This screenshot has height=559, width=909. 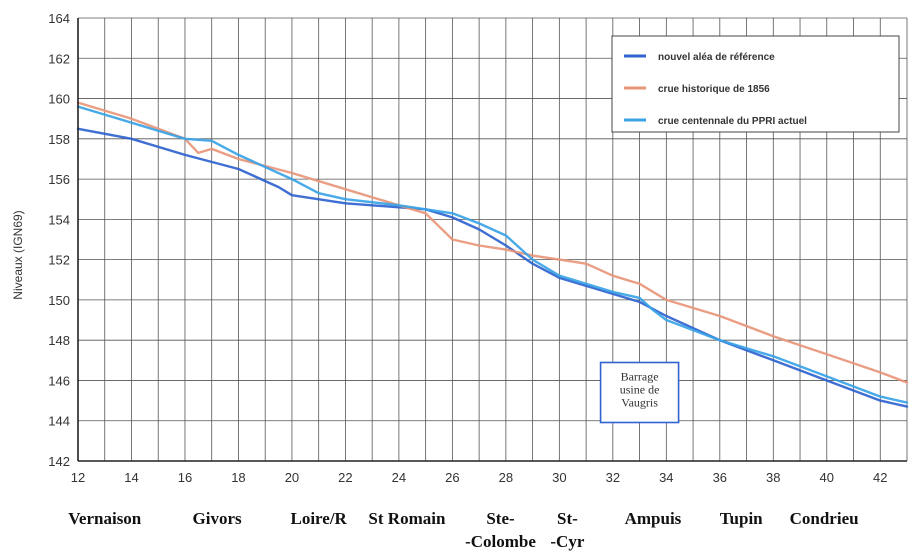 What do you see at coordinates (653, 518) in the screenshot?
I see `place-label: Ampuis` at bounding box center [653, 518].